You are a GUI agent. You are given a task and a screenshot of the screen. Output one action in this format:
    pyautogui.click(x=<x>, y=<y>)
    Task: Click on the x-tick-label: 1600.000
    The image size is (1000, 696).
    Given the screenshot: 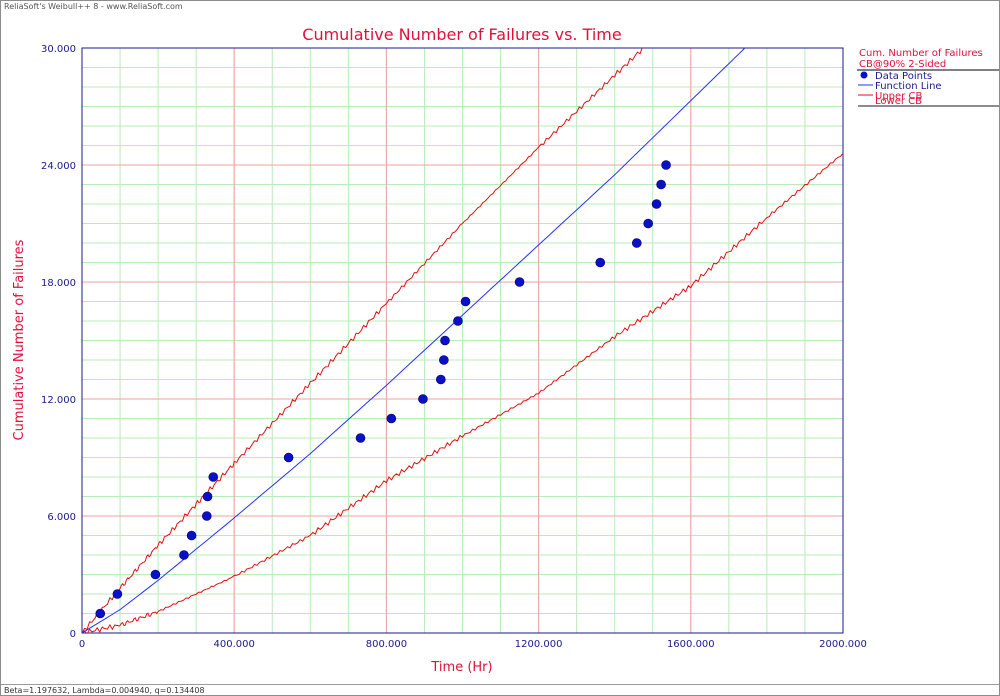 What is the action you would take?
    pyautogui.click(x=691, y=644)
    